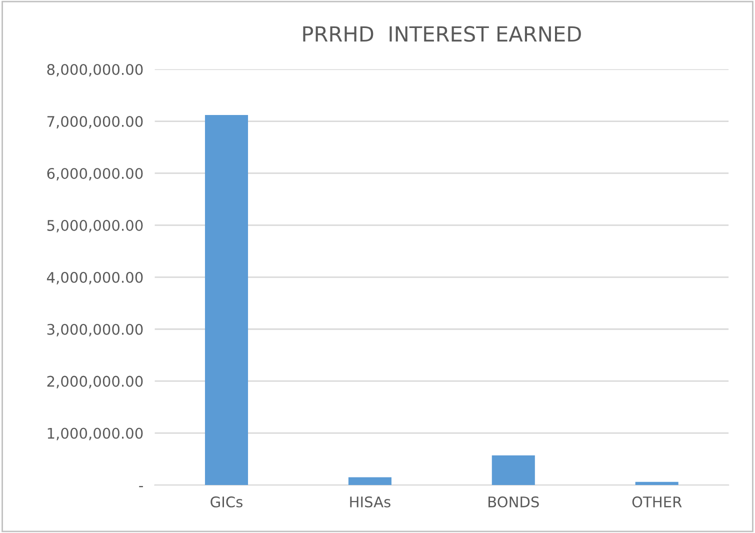 This screenshot has height=533, width=755. What do you see at coordinates (370, 502) in the screenshot?
I see `x-tick-label: HISAs` at bounding box center [370, 502].